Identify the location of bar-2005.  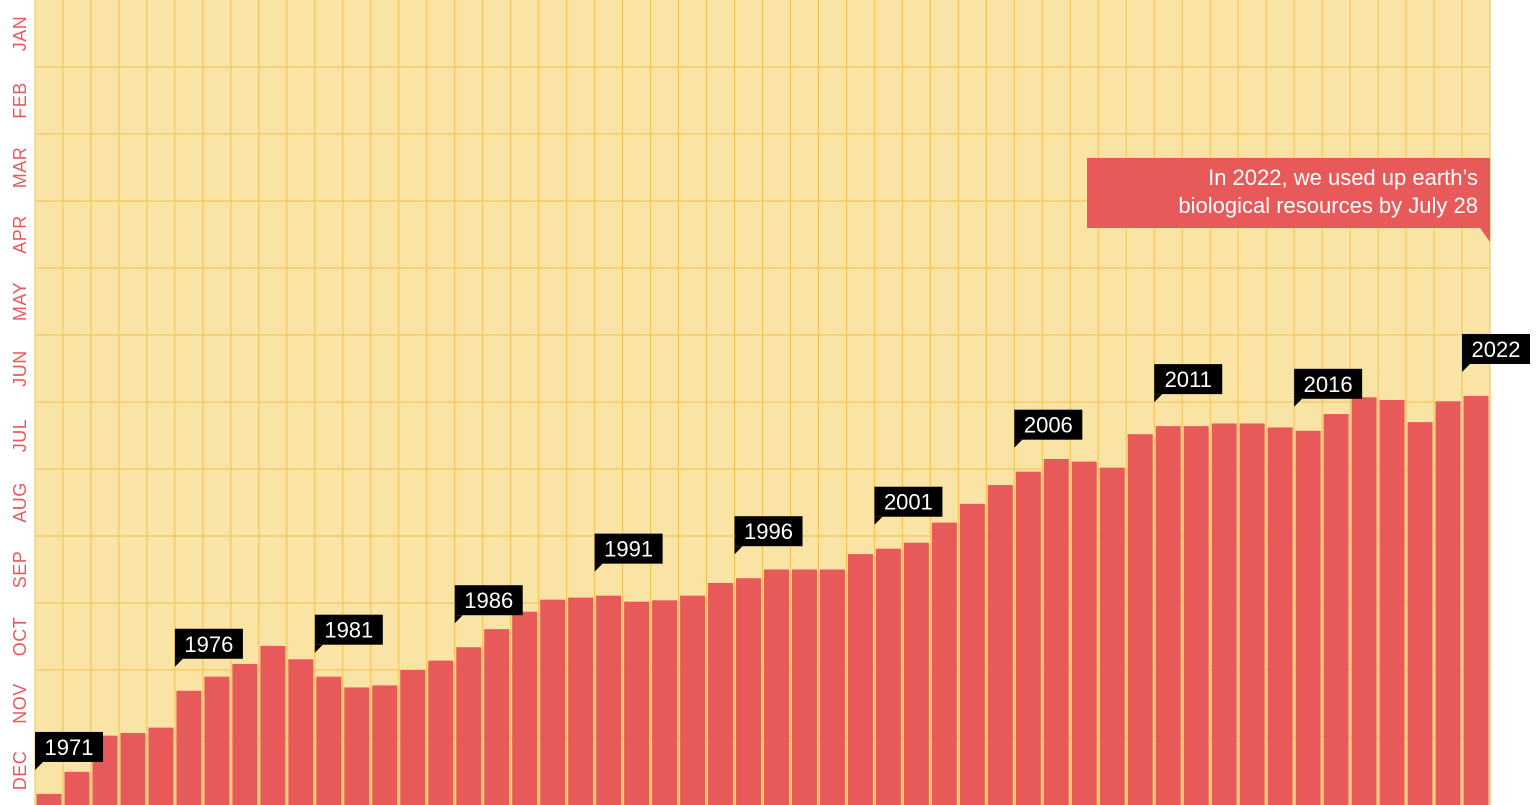
(1000, 645).